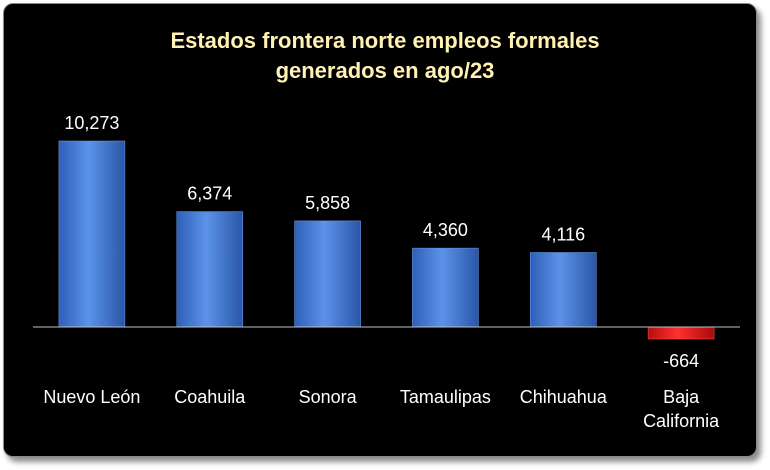 The width and height of the screenshot is (770, 470). What do you see at coordinates (385, 70) in the screenshot?
I see `chart-title-line-2: generados en ago/23` at bounding box center [385, 70].